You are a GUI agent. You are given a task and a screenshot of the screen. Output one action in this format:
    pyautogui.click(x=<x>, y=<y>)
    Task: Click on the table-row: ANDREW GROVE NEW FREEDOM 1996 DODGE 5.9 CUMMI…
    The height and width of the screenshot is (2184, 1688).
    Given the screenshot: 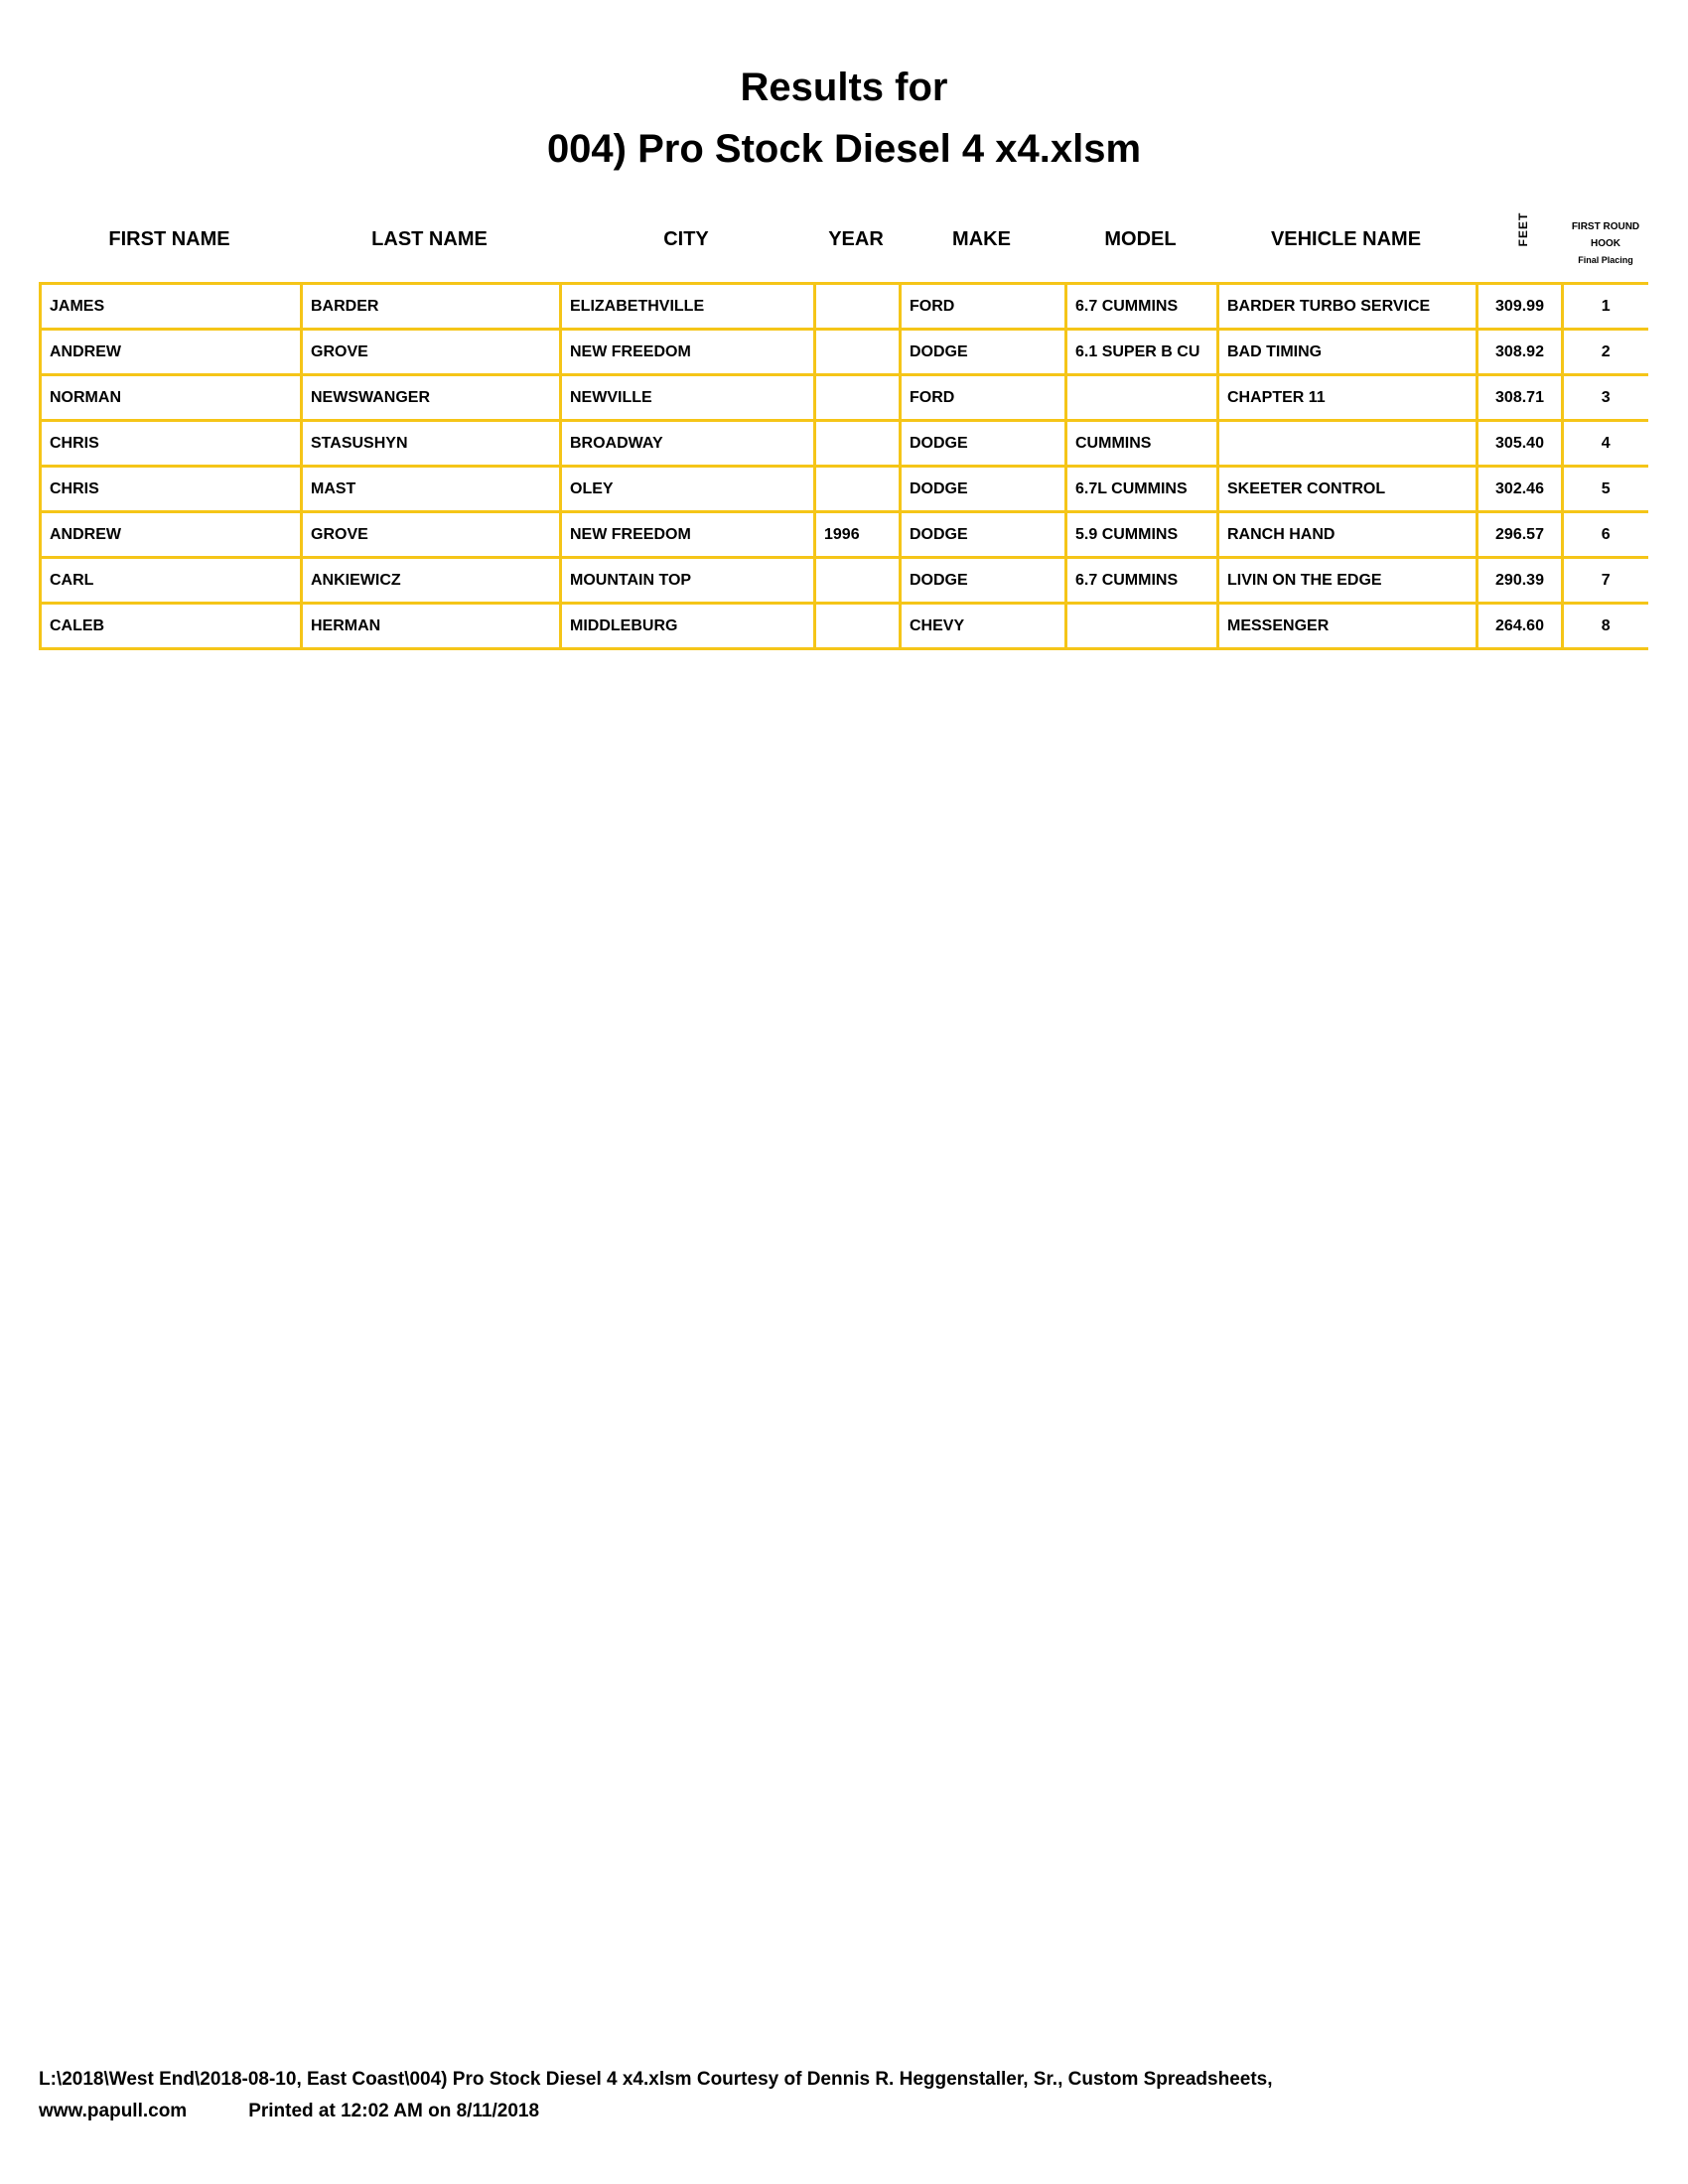 What is the action you would take?
    pyautogui.click(x=843, y=534)
    